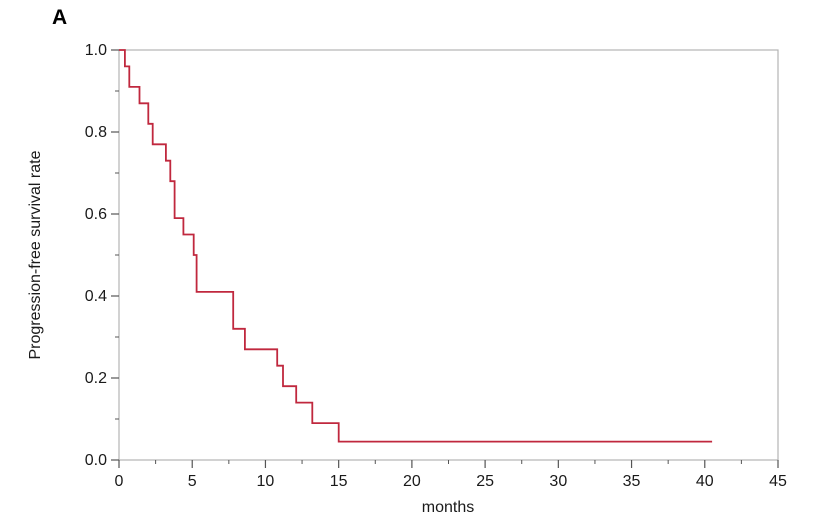 The image size is (825, 528). I want to click on y-axis: 0.0 0.2 0.4 0.6 0.8 1.0, so click(102, 255).